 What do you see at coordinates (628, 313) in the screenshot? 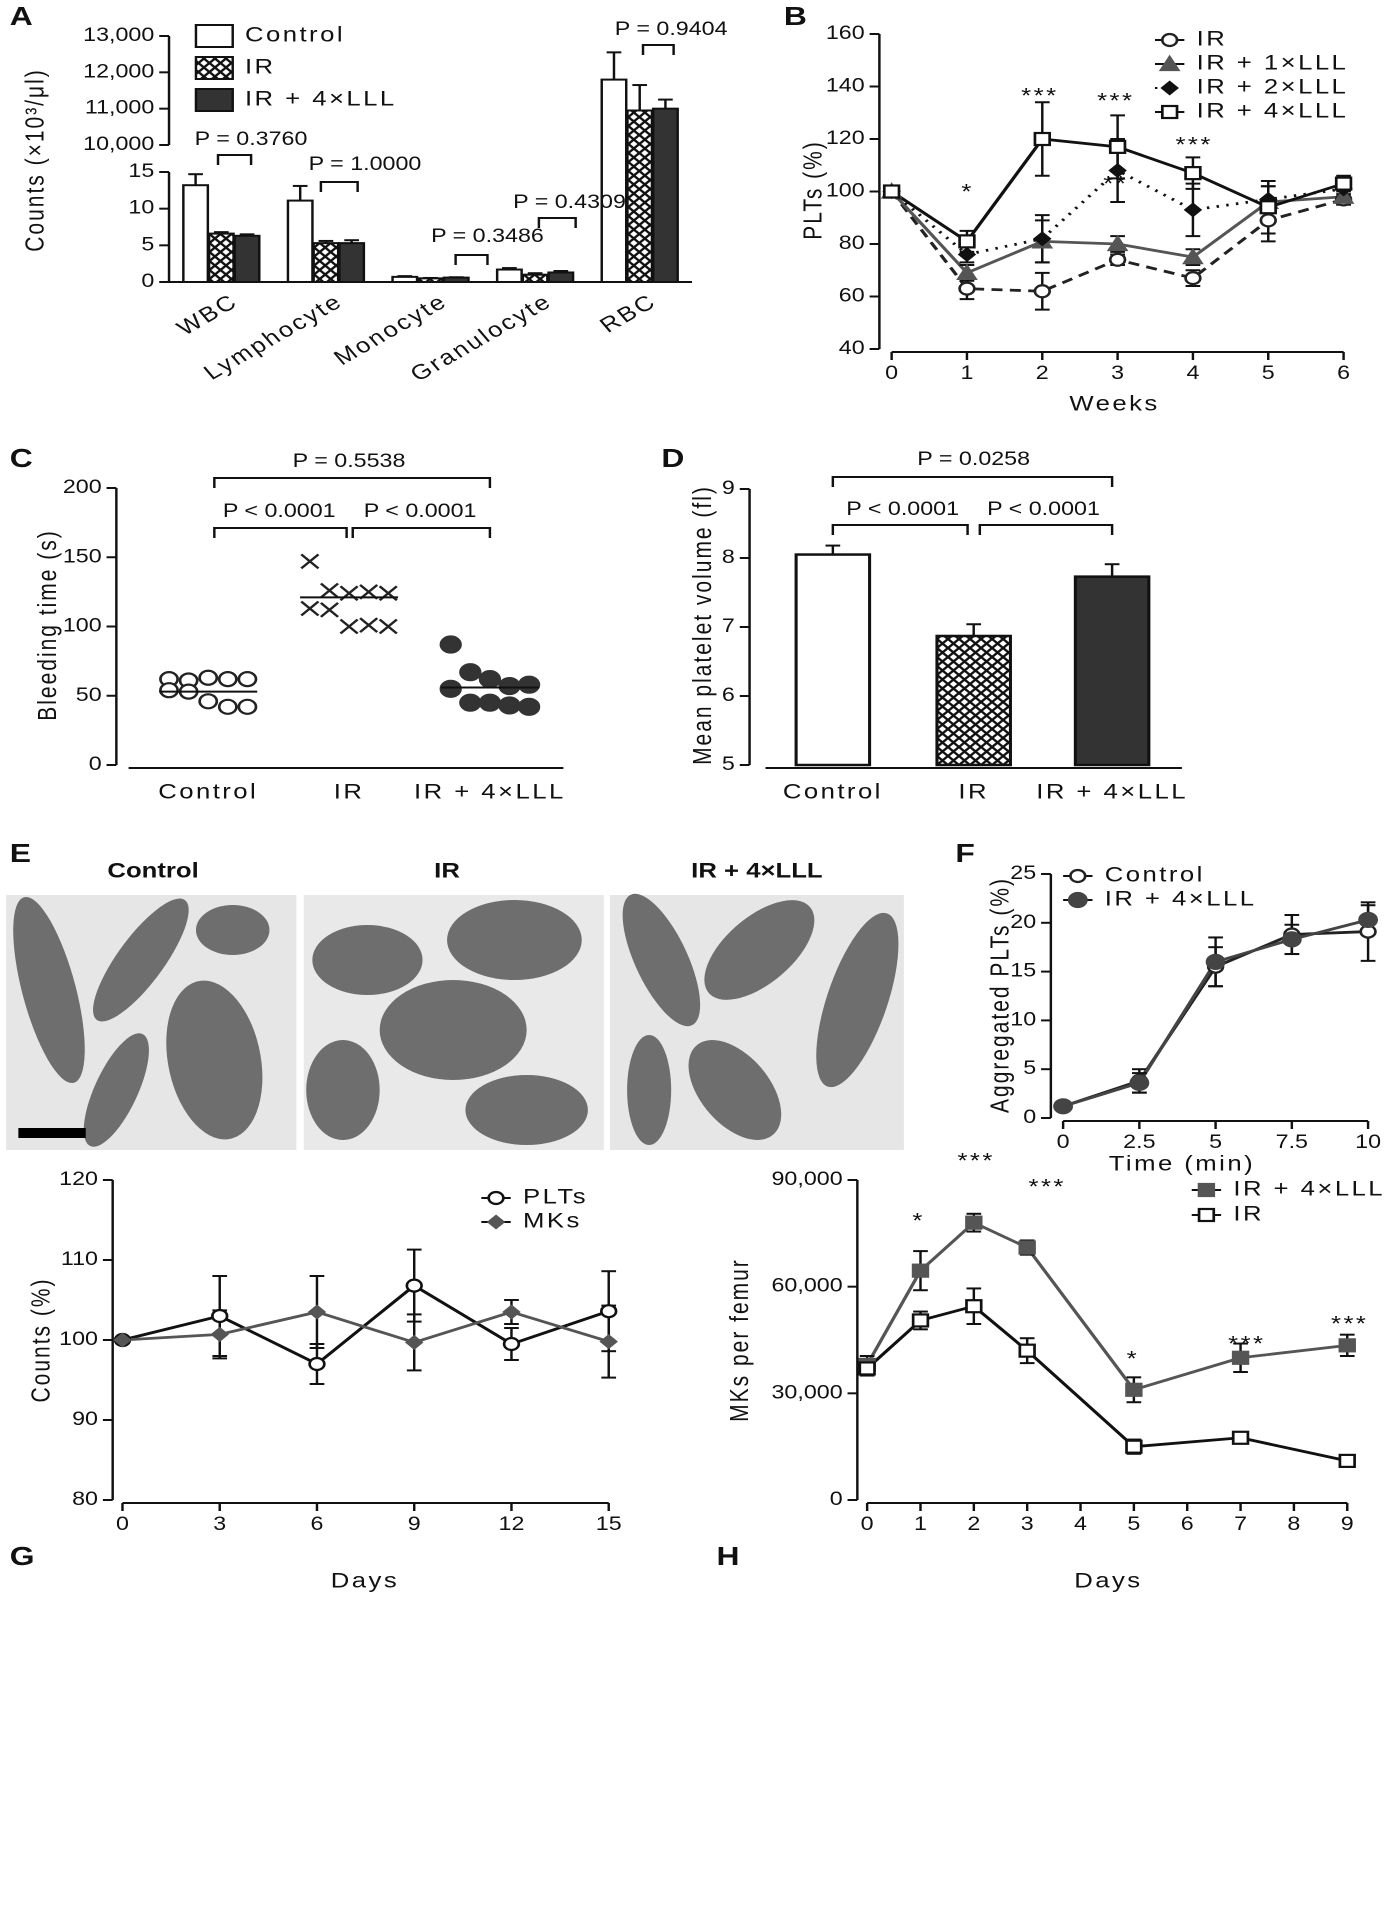
I see `x-tick-label: RBC` at bounding box center [628, 313].